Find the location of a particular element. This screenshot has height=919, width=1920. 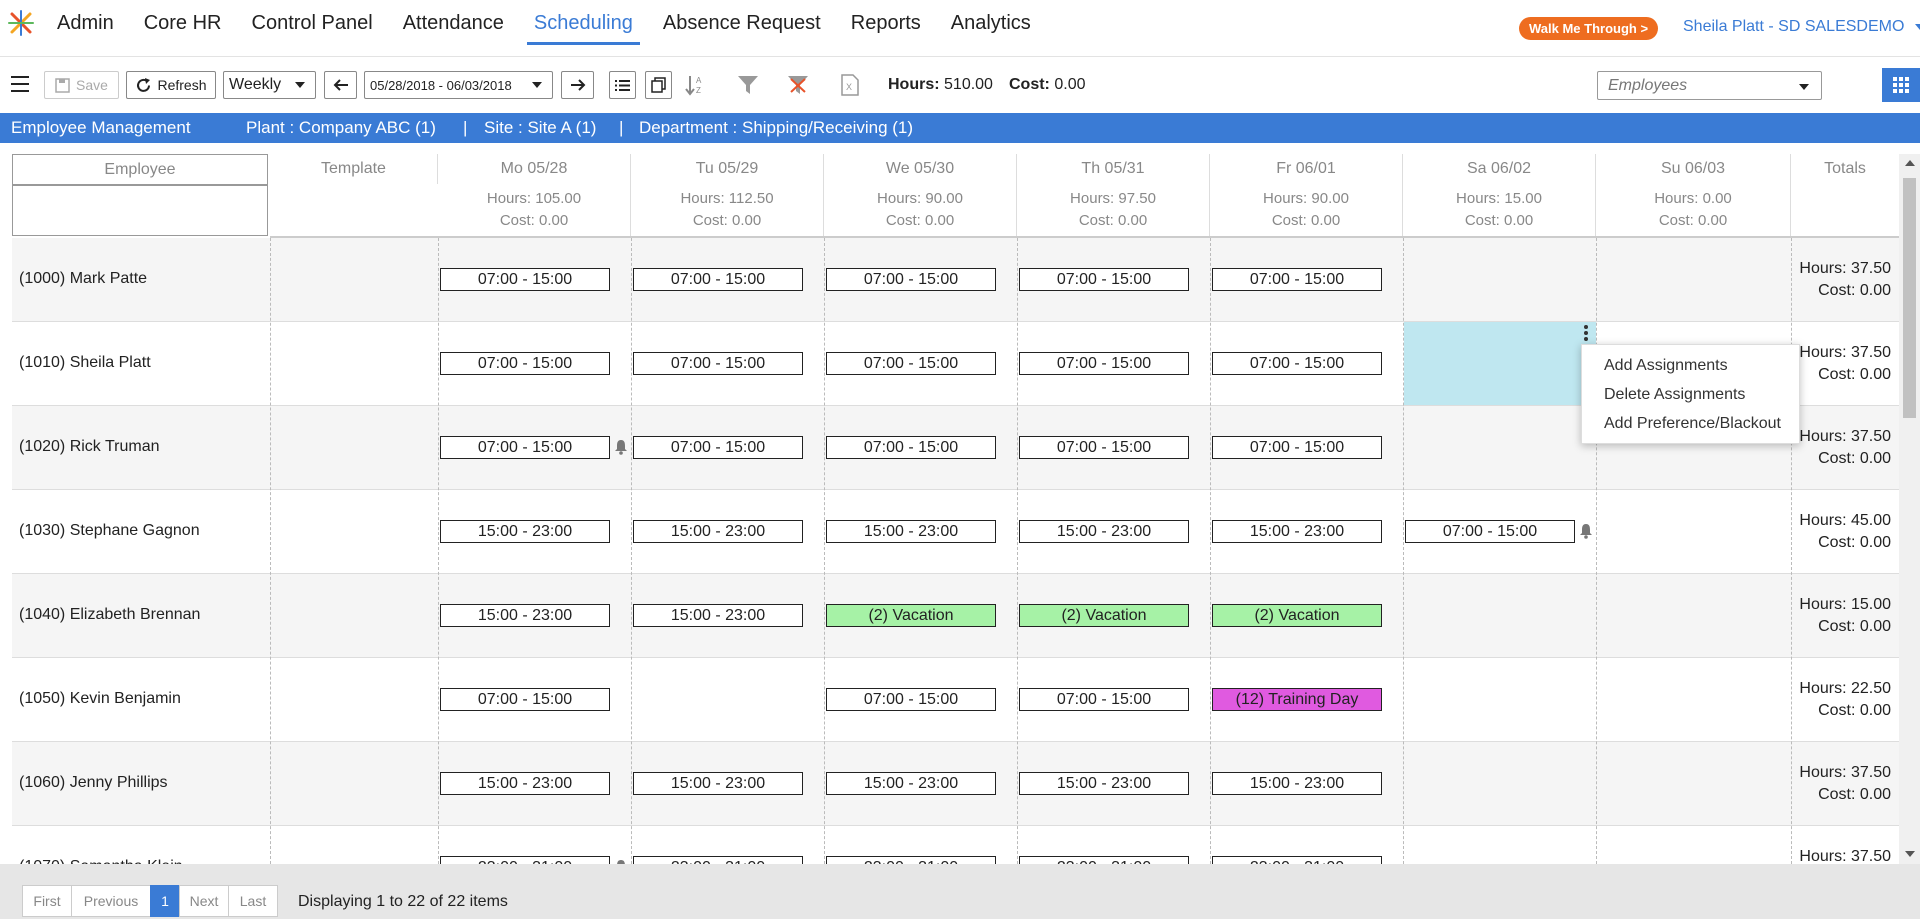

last-page-button: Last is located at coordinates (253, 901).